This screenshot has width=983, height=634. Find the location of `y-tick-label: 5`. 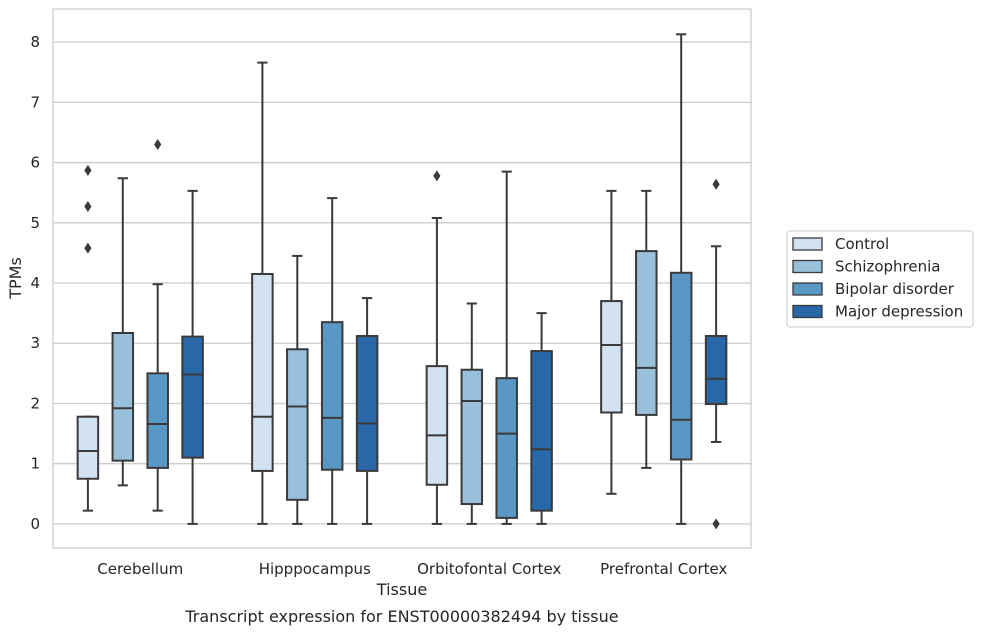

y-tick-label: 5 is located at coordinates (35, 223).